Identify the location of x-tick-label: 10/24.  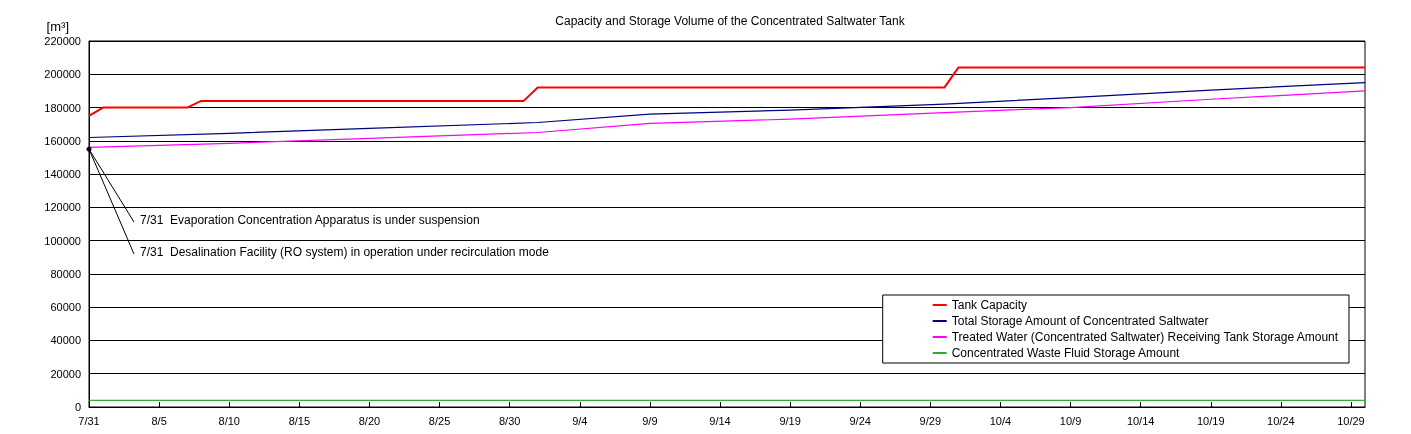
(1281, 420).